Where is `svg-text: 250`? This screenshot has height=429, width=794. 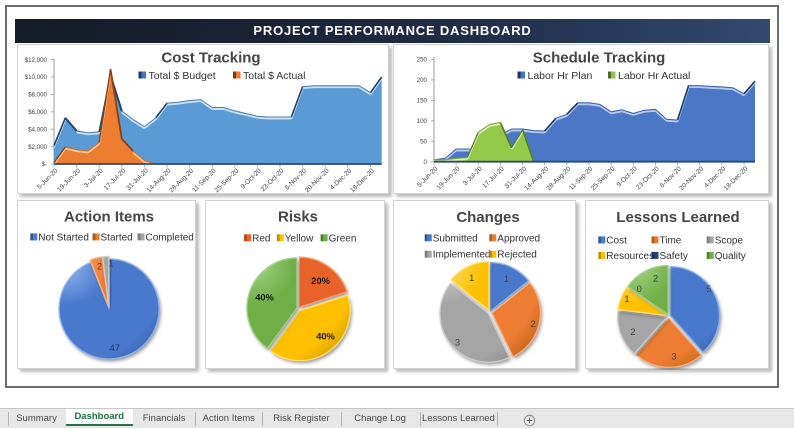 svg-text: 250 is located at coordinates (422, 60).